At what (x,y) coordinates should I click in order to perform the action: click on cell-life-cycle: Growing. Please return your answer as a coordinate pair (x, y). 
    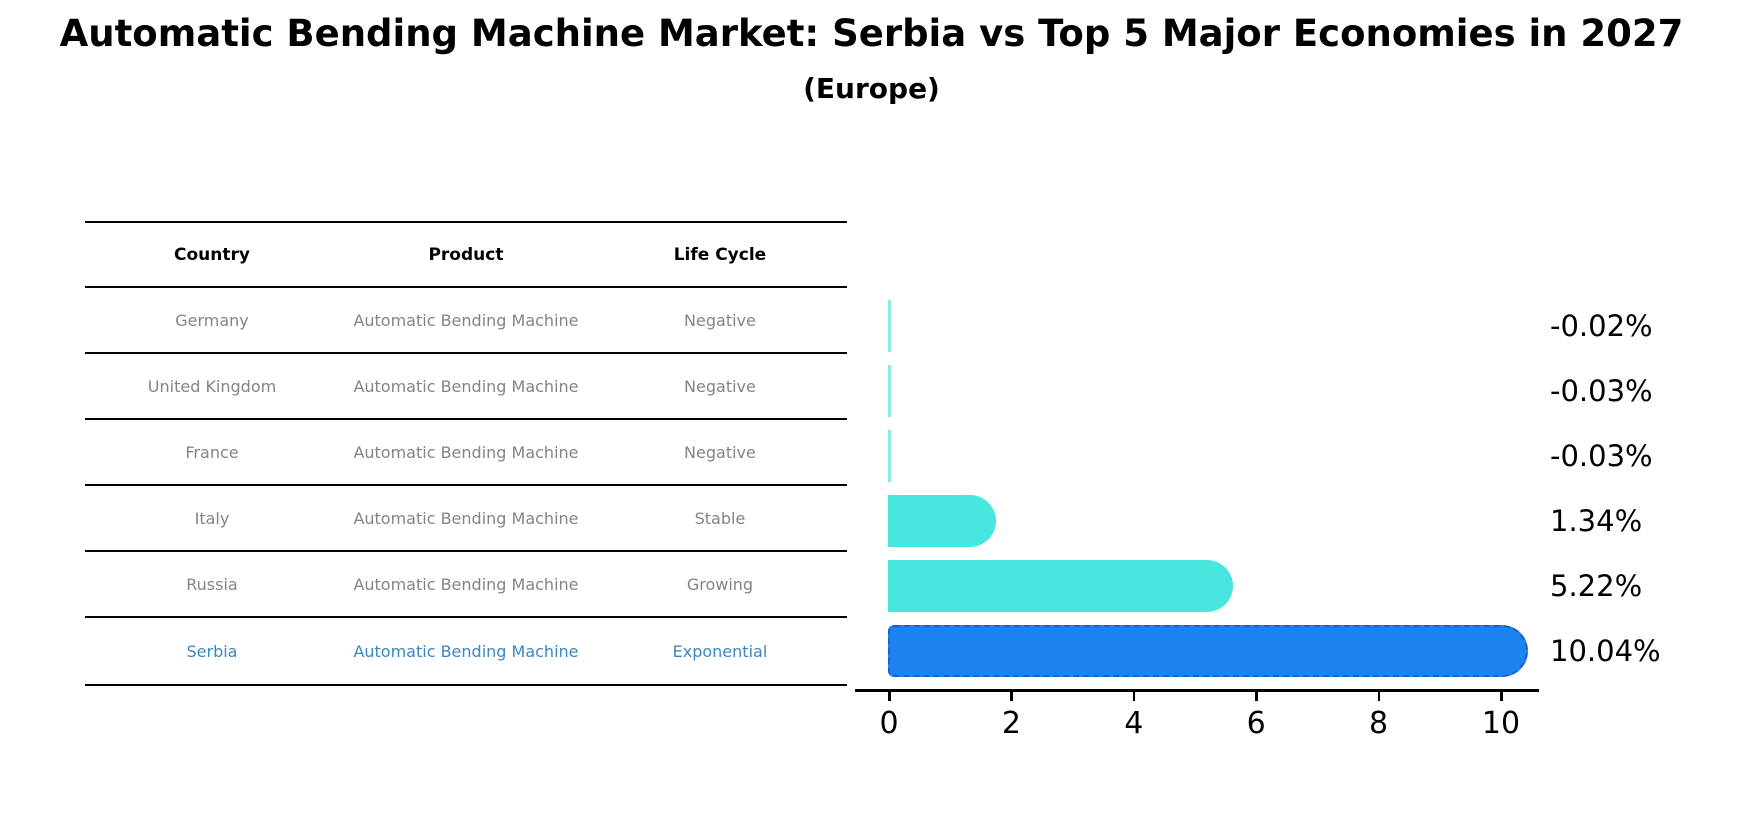
    Looking at the image, I should click on (720, 584).